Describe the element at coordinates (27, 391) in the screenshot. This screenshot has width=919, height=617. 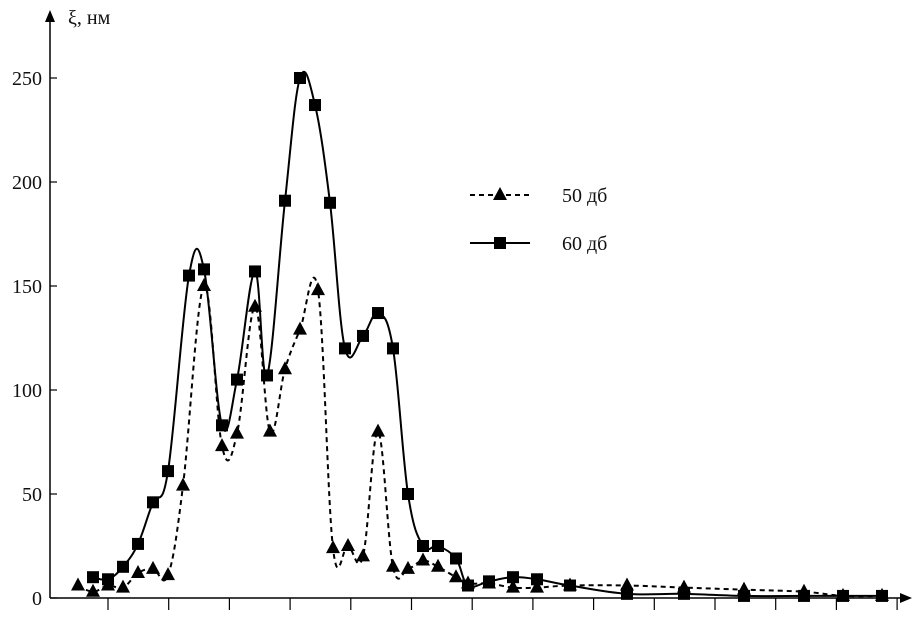
I see `y-tick-label: 100` at that location.